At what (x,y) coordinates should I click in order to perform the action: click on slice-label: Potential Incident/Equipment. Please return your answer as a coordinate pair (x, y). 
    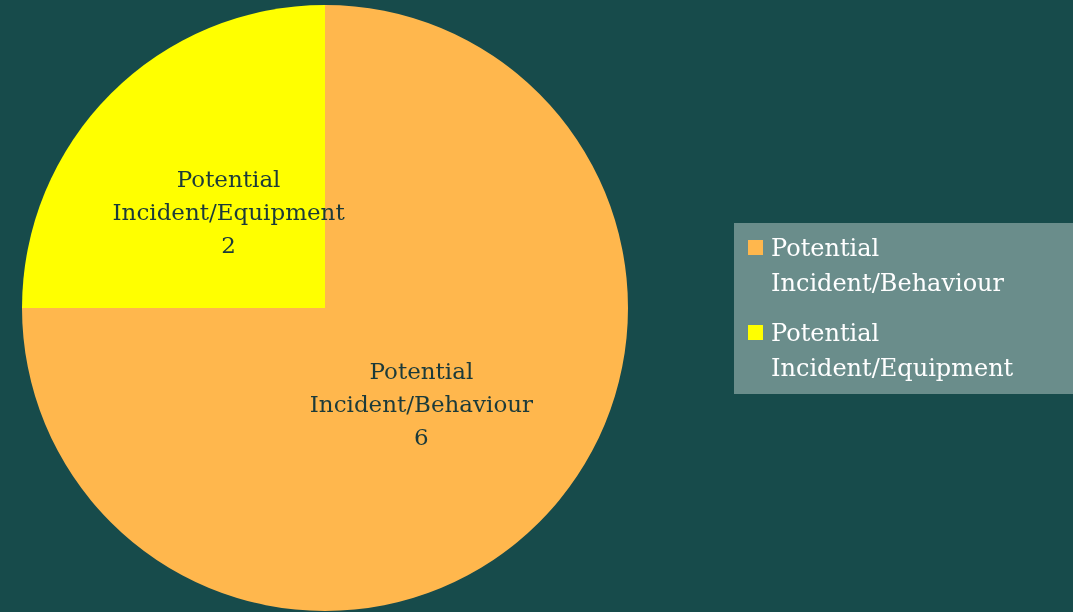
    Looking at the image, I should click on (229, 195).